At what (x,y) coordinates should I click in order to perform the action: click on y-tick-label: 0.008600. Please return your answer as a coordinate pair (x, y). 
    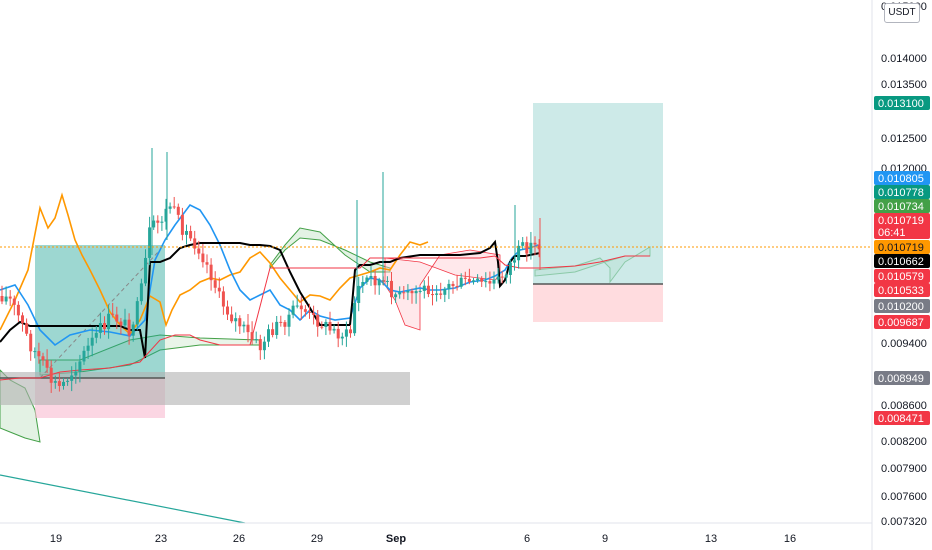
    Looking at the image, I should click on (904, 406).